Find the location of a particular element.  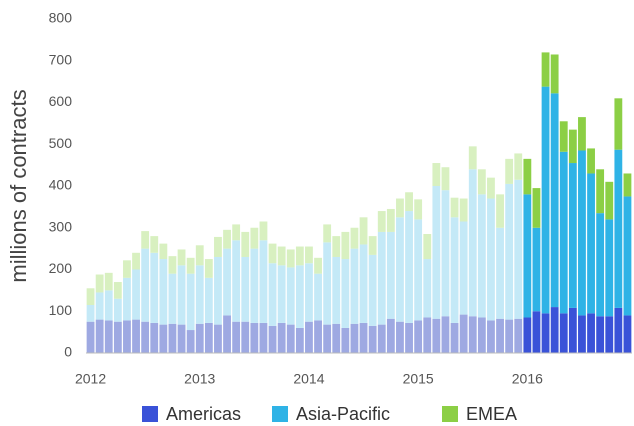

y-tick-label: 0 is located at coordinates (68, 352).